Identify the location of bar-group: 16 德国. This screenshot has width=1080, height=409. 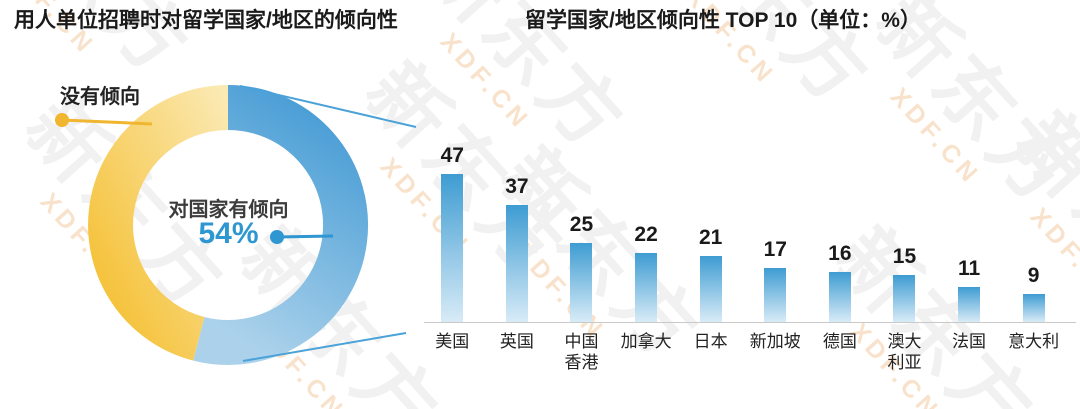
(840, 175).